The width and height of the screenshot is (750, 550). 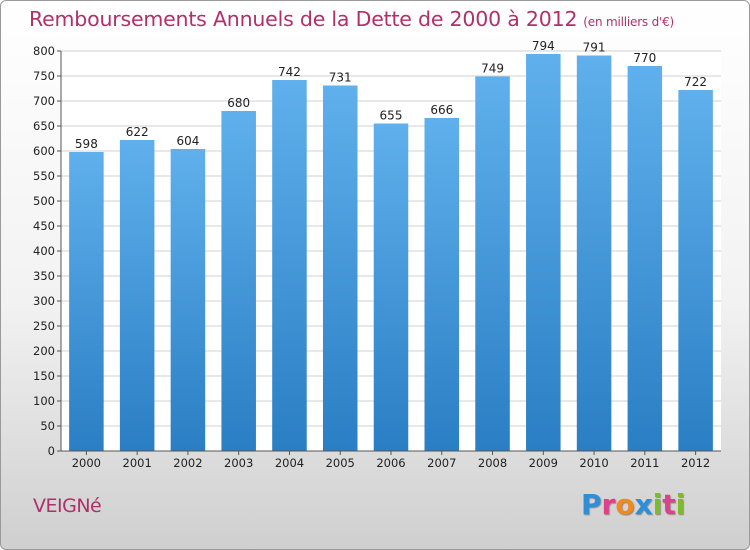 What do you see at coordinates (44, 51) in the screenshot?
I see `y-tick-label: 800` at bounding box center [44, 51].